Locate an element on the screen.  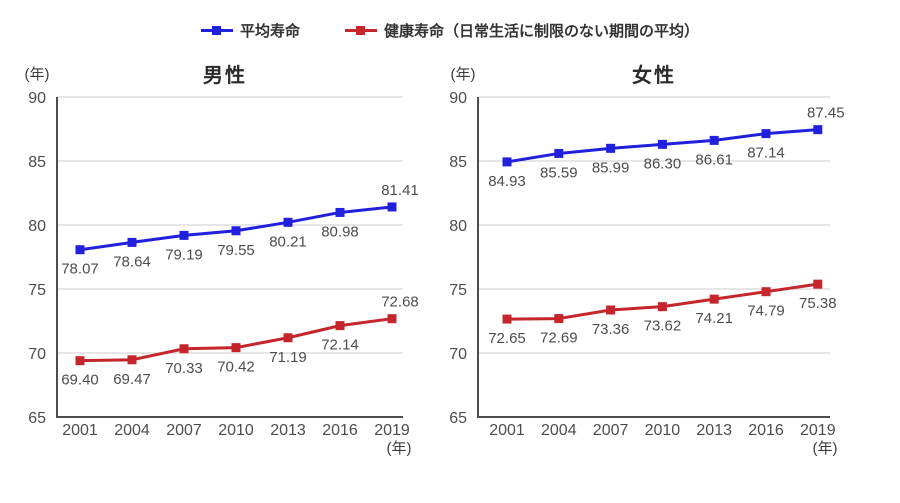
data-point-value-label: 72.14 is located at coordinates (340, 345).